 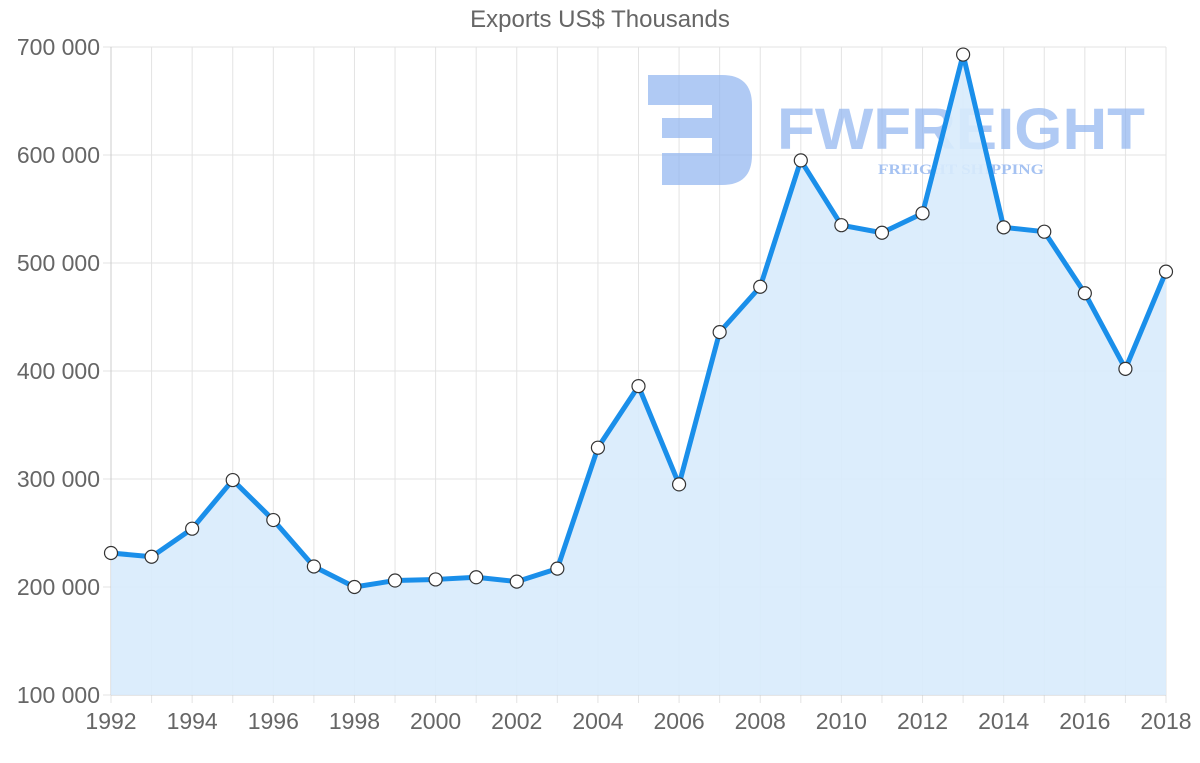 I want to click on x-tick-label: 2004, so click(x=597, y=721).